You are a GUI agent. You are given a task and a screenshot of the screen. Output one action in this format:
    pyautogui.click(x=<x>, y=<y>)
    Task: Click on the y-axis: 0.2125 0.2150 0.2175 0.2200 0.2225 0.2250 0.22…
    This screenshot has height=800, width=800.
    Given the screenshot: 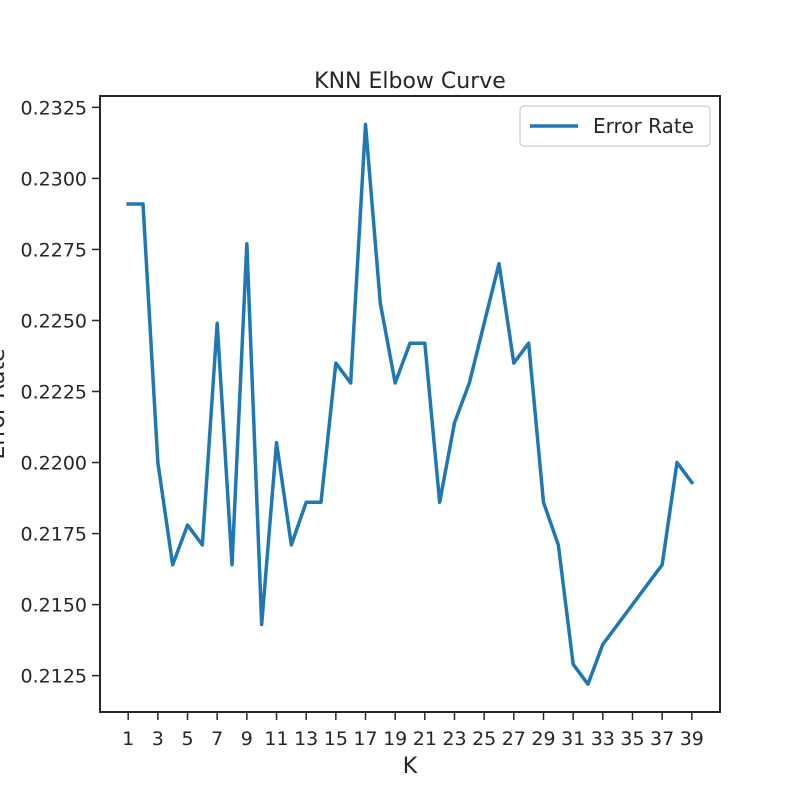 What is the action you would take?
    pyautogui.click(x=60, y=392)
    